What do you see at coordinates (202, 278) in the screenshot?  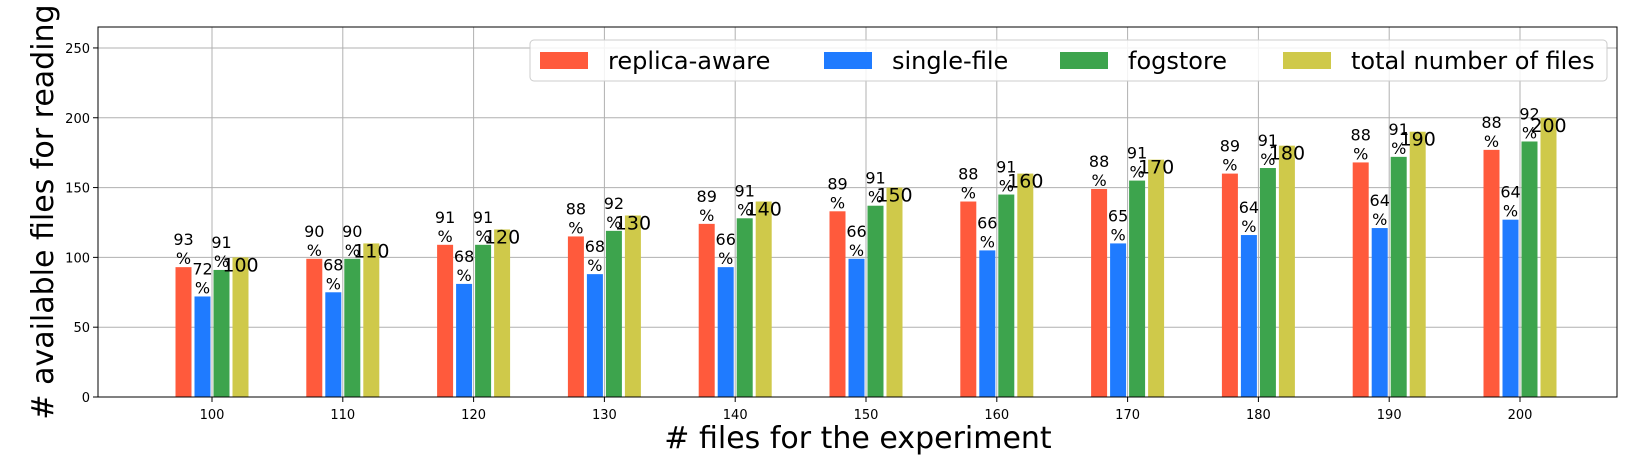 I see `data-label: 72%` at bounding box center [202, 278].